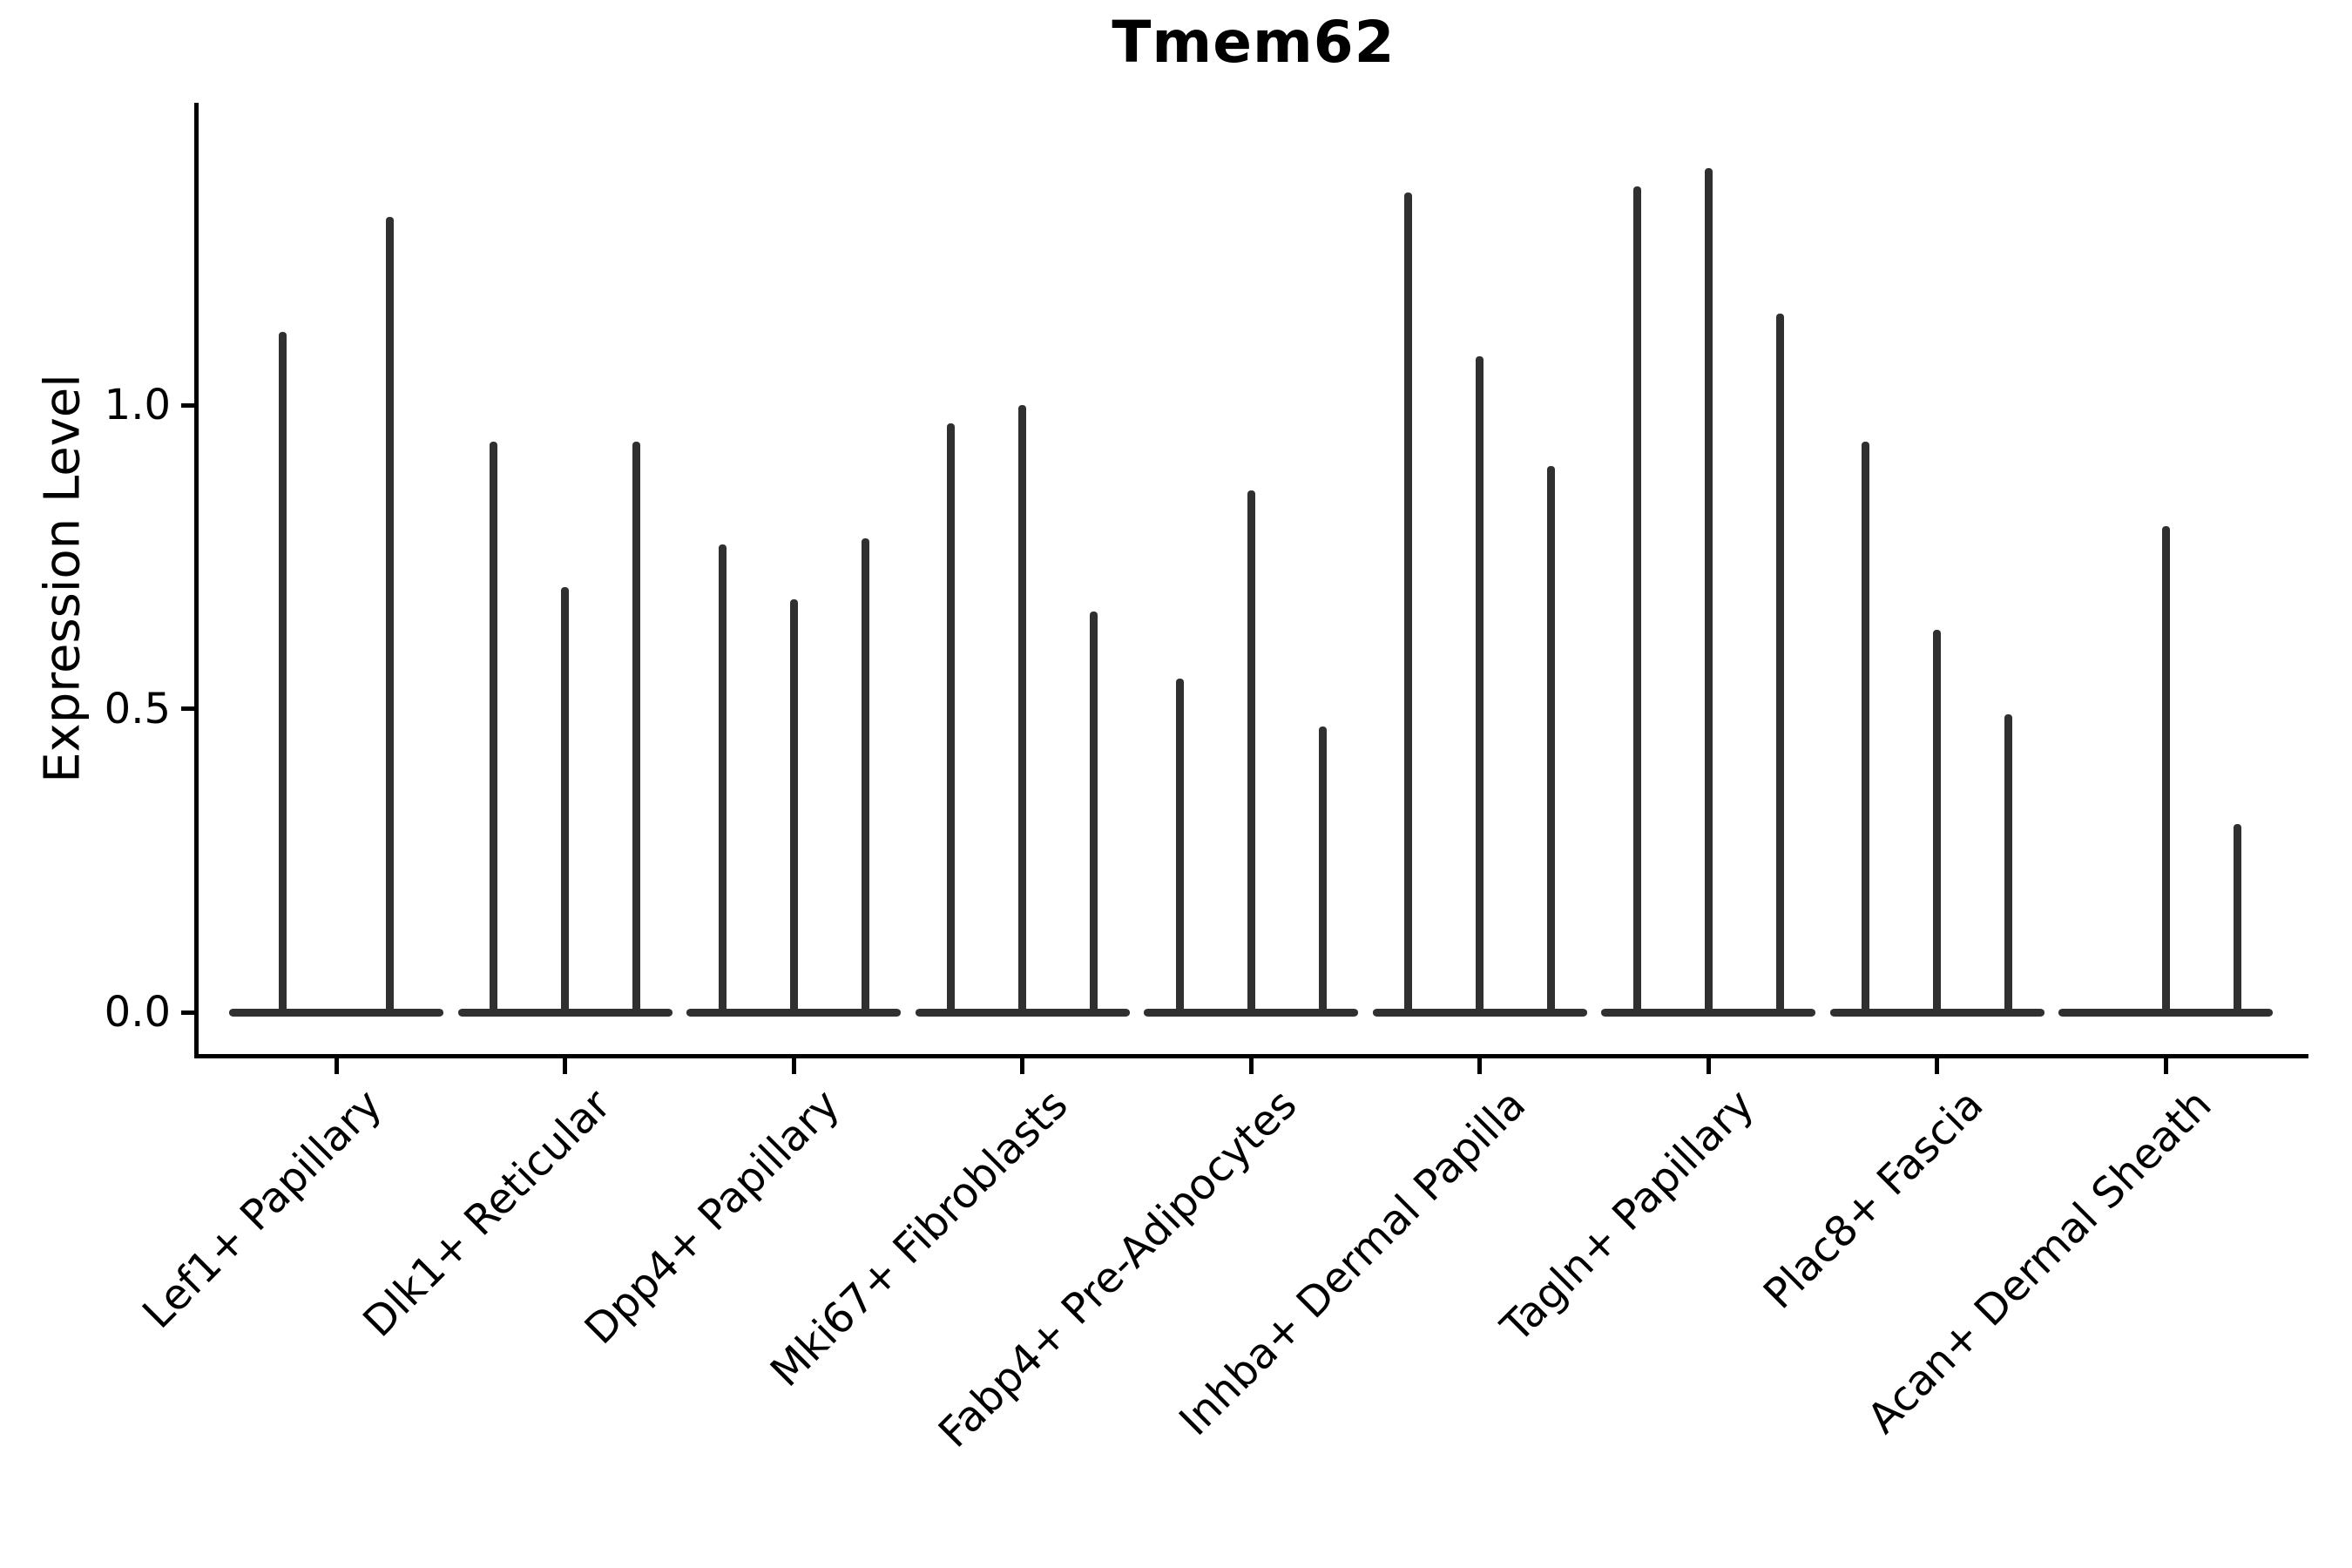 The height and width of the screenshot is (1568, 2352). Describe the element at coordinates (137, 1013) in the screenshot. I see `y-tick-label: 0.0` at that location.